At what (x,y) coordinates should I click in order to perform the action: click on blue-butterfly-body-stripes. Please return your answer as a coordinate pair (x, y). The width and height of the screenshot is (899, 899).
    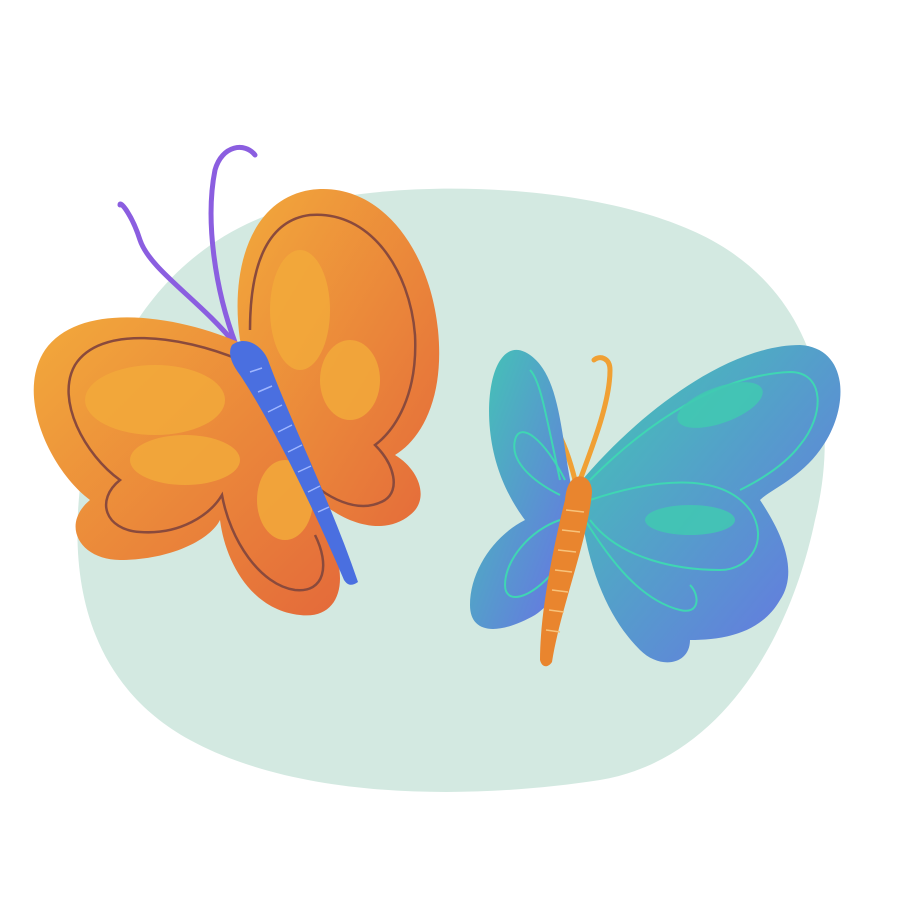
    Looking at the image, I should click on (565, 571).